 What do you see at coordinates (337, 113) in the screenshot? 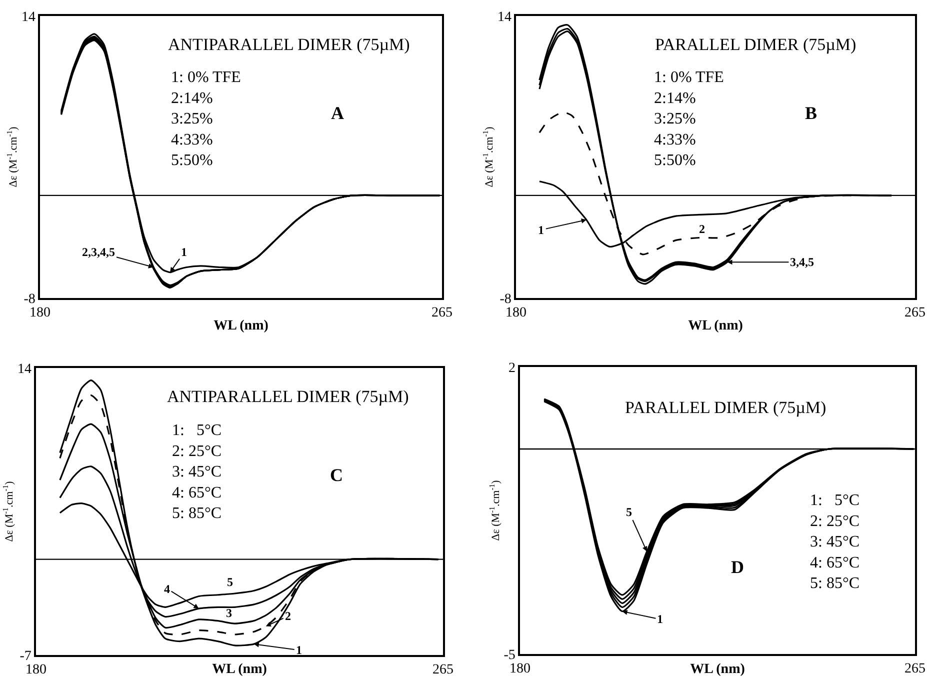
I see `annotation: A` at bounding box center [337, 113].